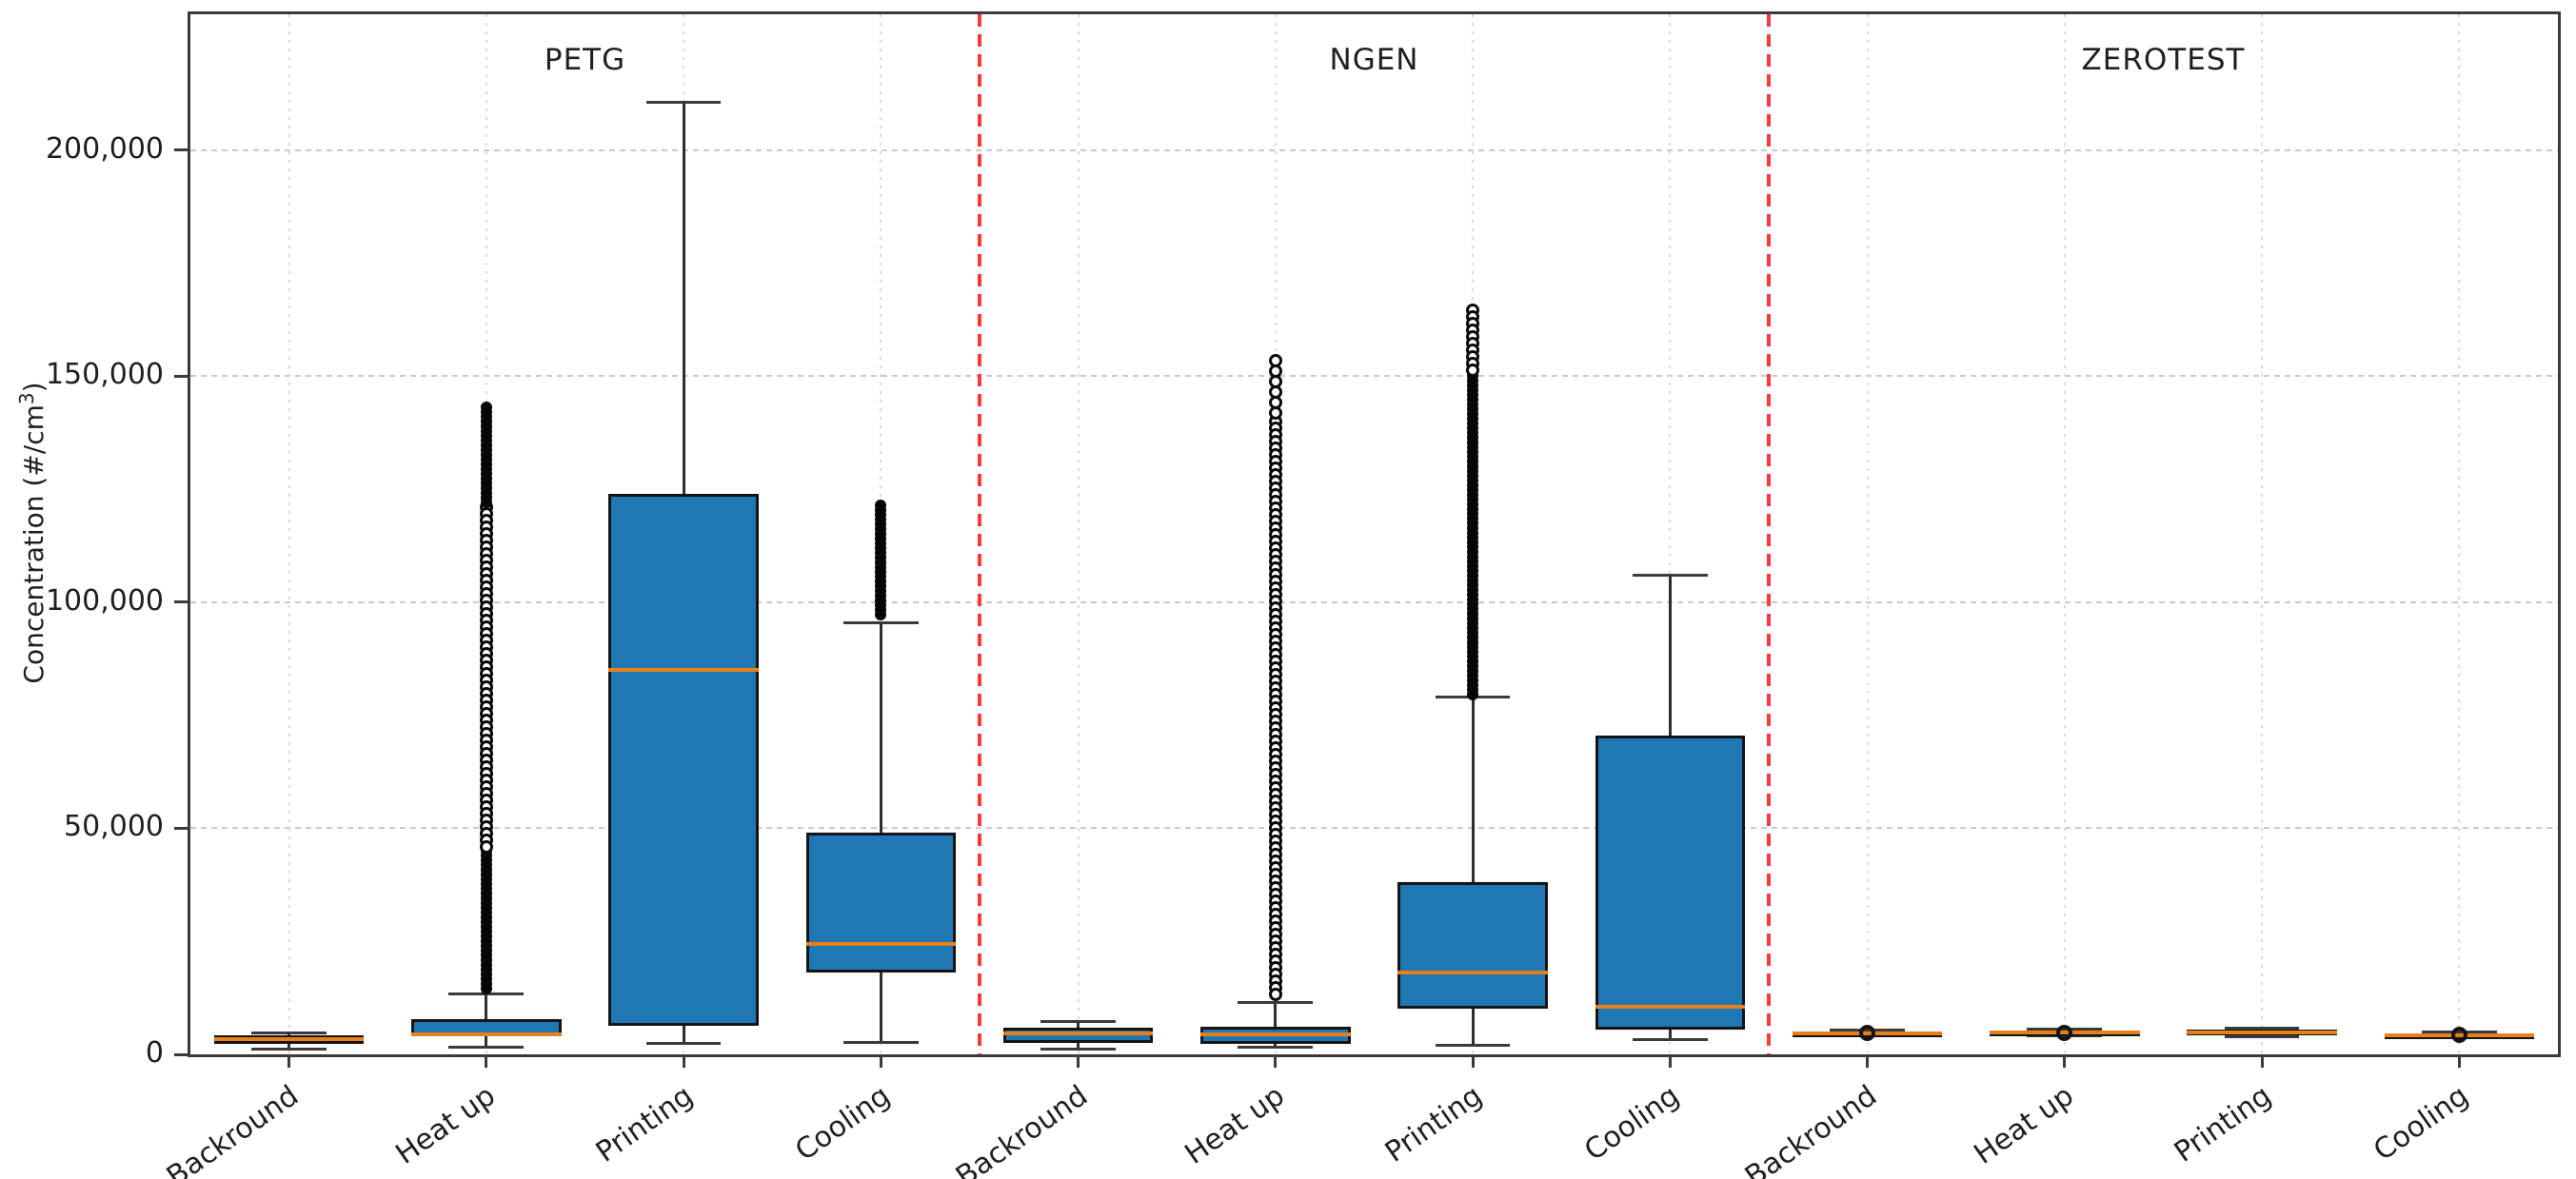  What do you see at coordinates (843, 1124) in the screenshot?
I see `x-tick-label-3: Cooling` at bounding box center [843, 1124].